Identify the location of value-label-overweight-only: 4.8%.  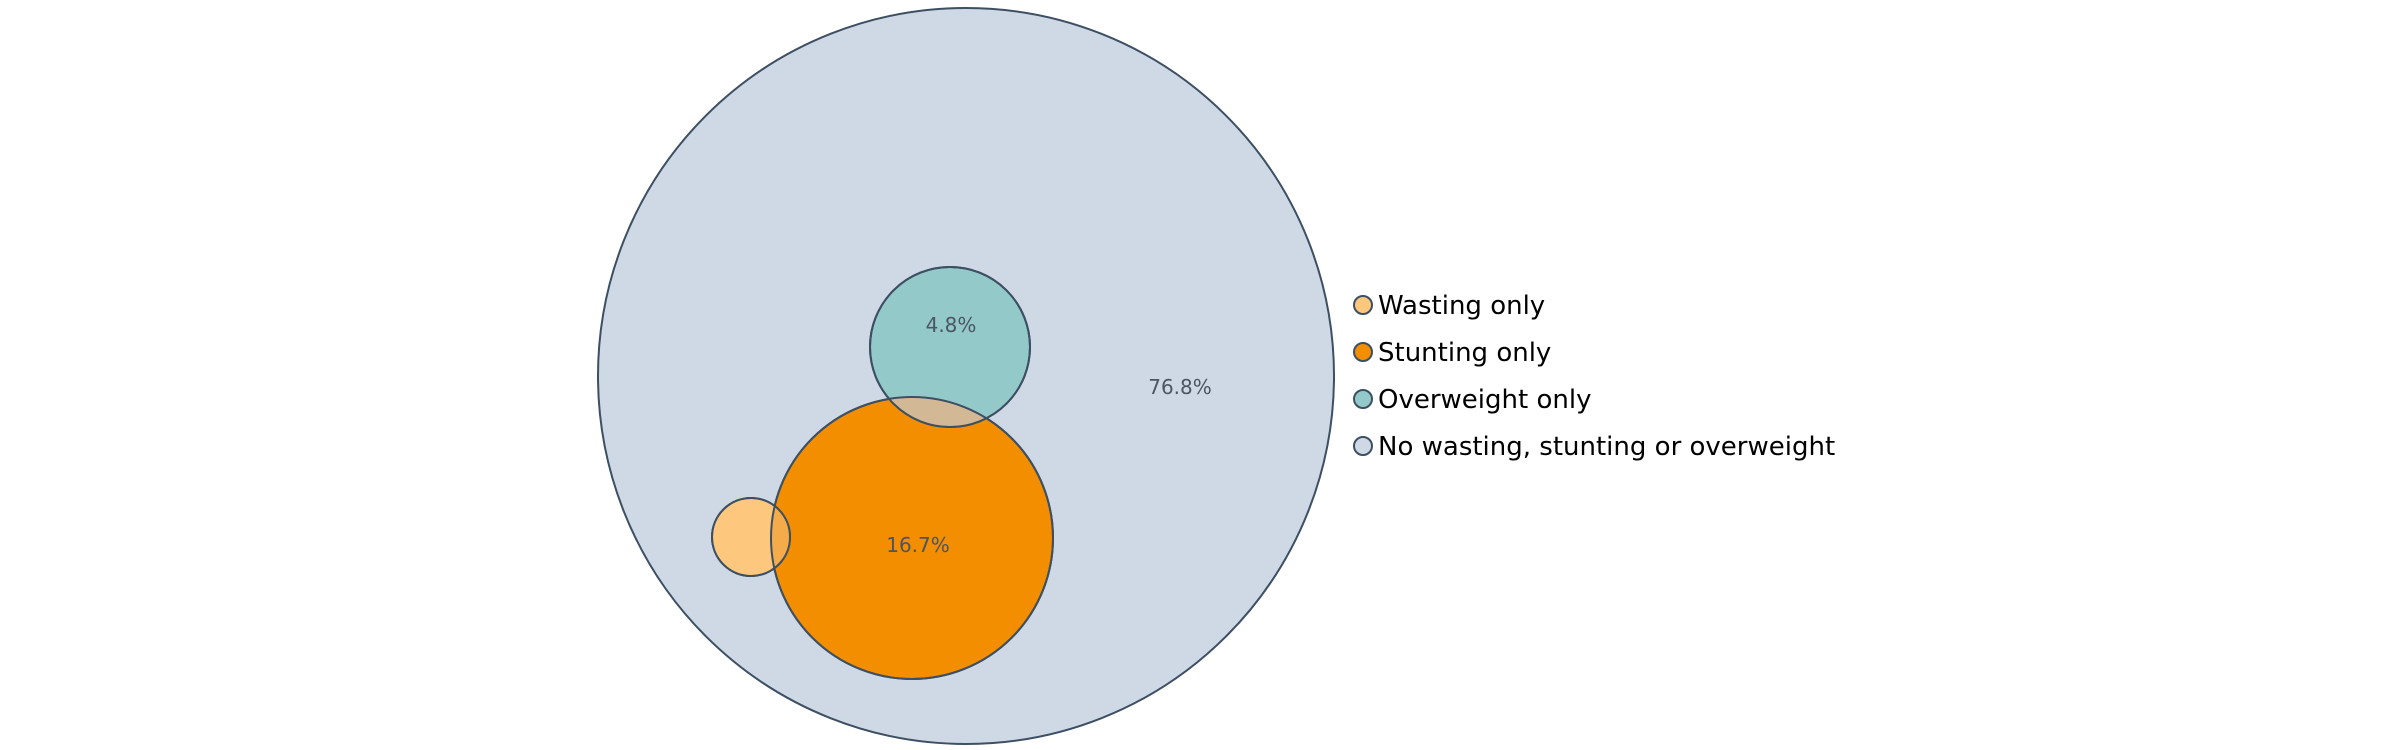
(951, 325).